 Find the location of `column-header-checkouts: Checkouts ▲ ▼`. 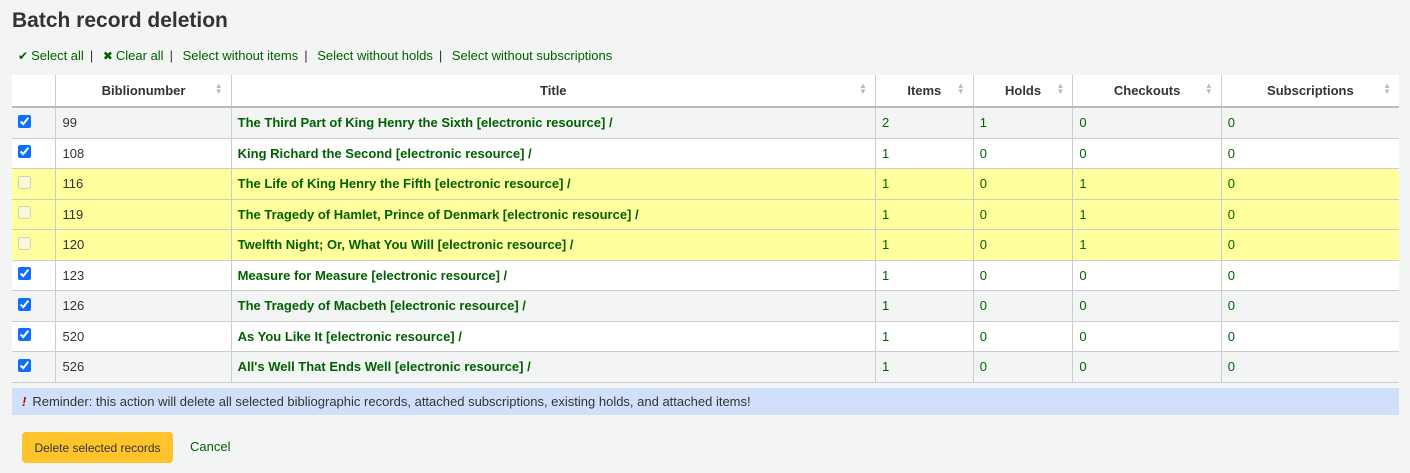

column-header-checkouts: Checkouts ▲ ▼ is located at coordinates (1147, 91).